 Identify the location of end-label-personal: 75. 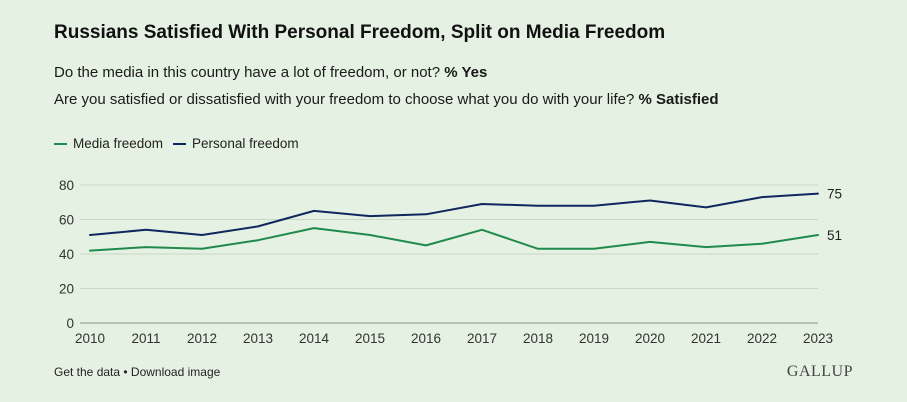
(834, 194).